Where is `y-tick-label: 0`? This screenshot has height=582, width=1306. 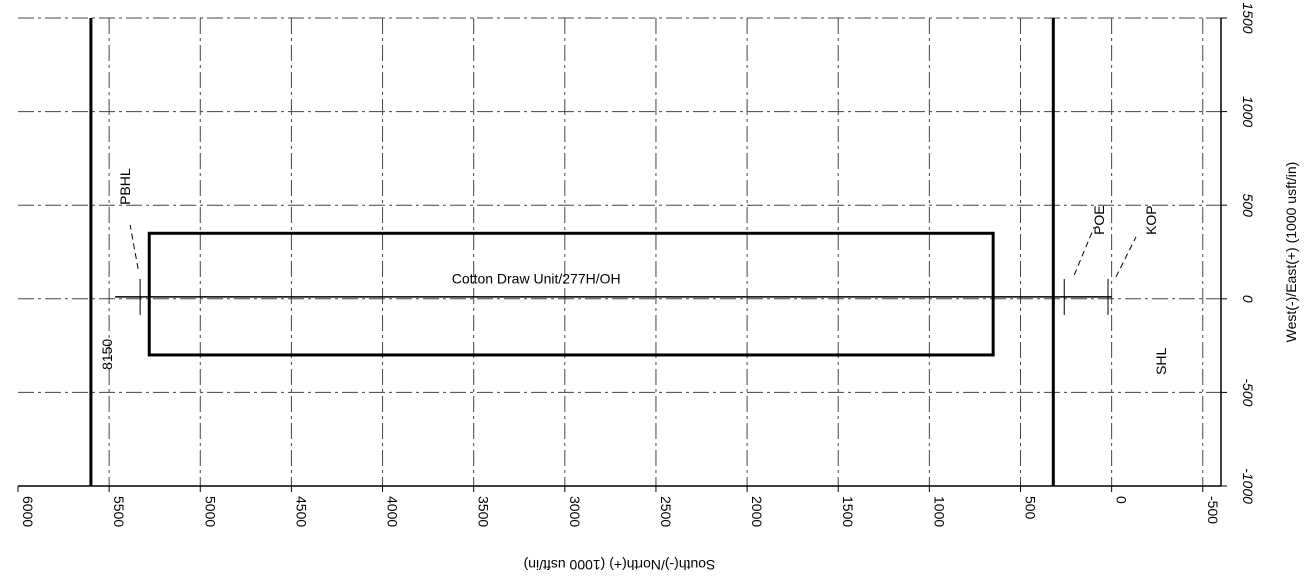 y-tick-label: 0 is located at coordinates (1248, 299).